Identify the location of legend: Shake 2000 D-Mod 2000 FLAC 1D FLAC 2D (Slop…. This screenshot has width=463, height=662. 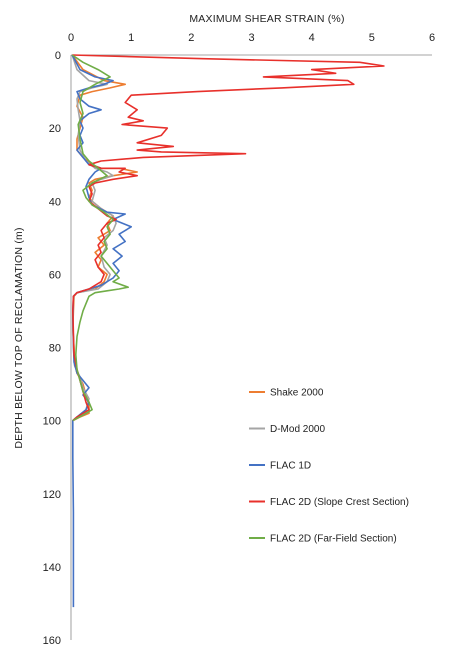
(329, 466).